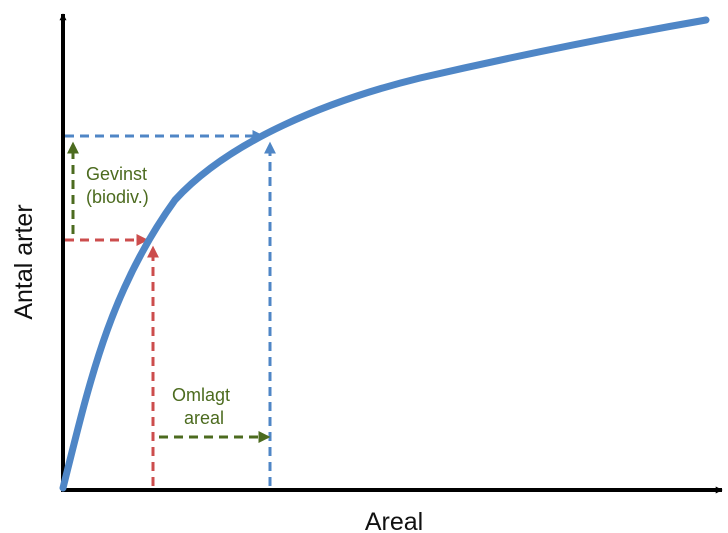  What do you see at coordinates (117, 197) in the screenshot?
I see `gain-label-line-2: (biodiv.)` at bounding box center [117, 197].